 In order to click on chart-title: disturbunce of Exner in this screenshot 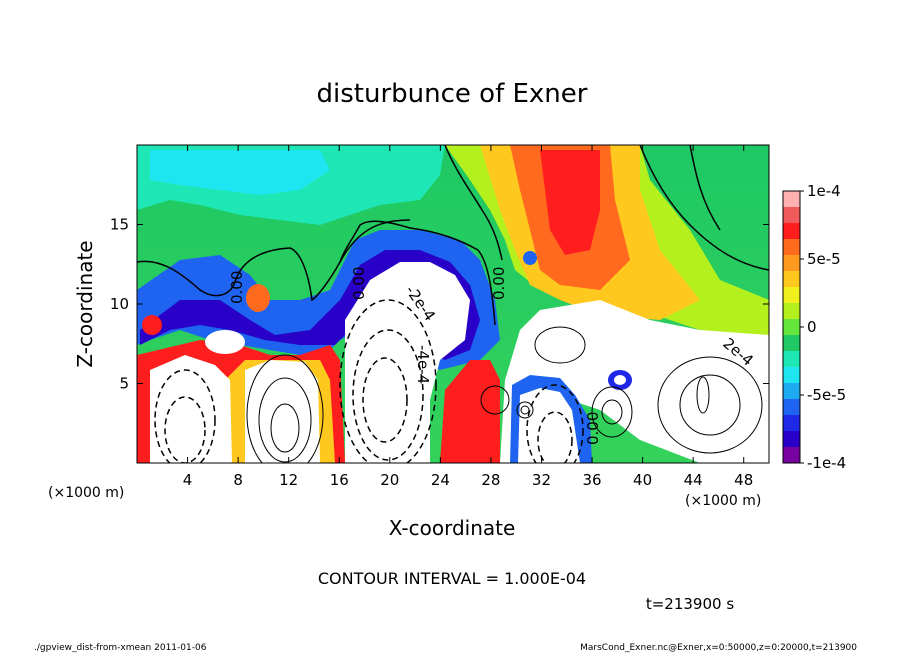, I will do `click(452, 94)`.